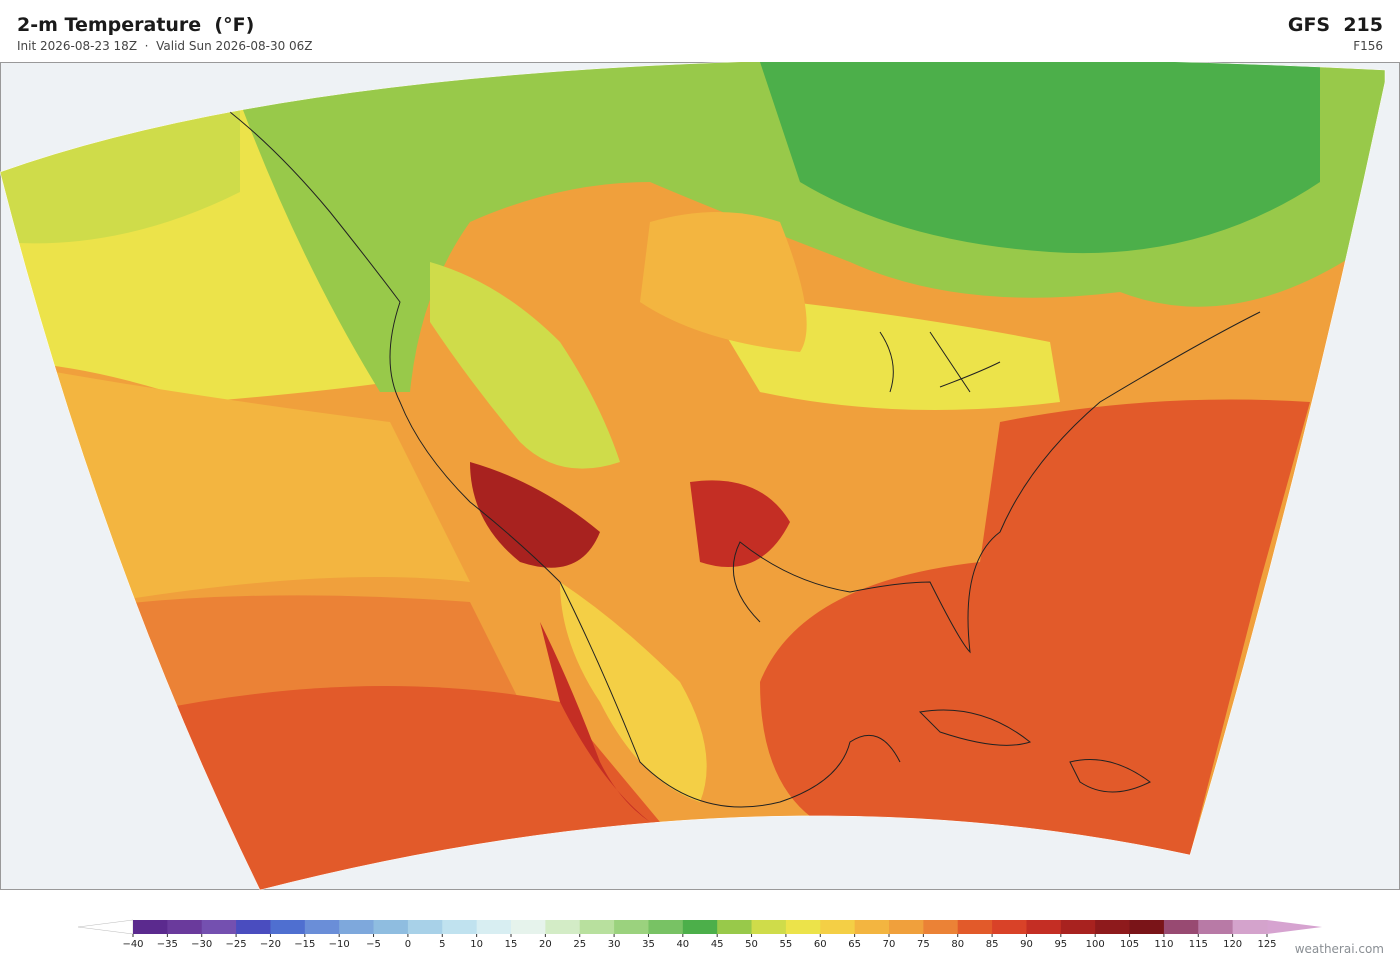 This screenshot has height=964, width=1400. I want to click on colorbar-label: 0, so click(408, 944).